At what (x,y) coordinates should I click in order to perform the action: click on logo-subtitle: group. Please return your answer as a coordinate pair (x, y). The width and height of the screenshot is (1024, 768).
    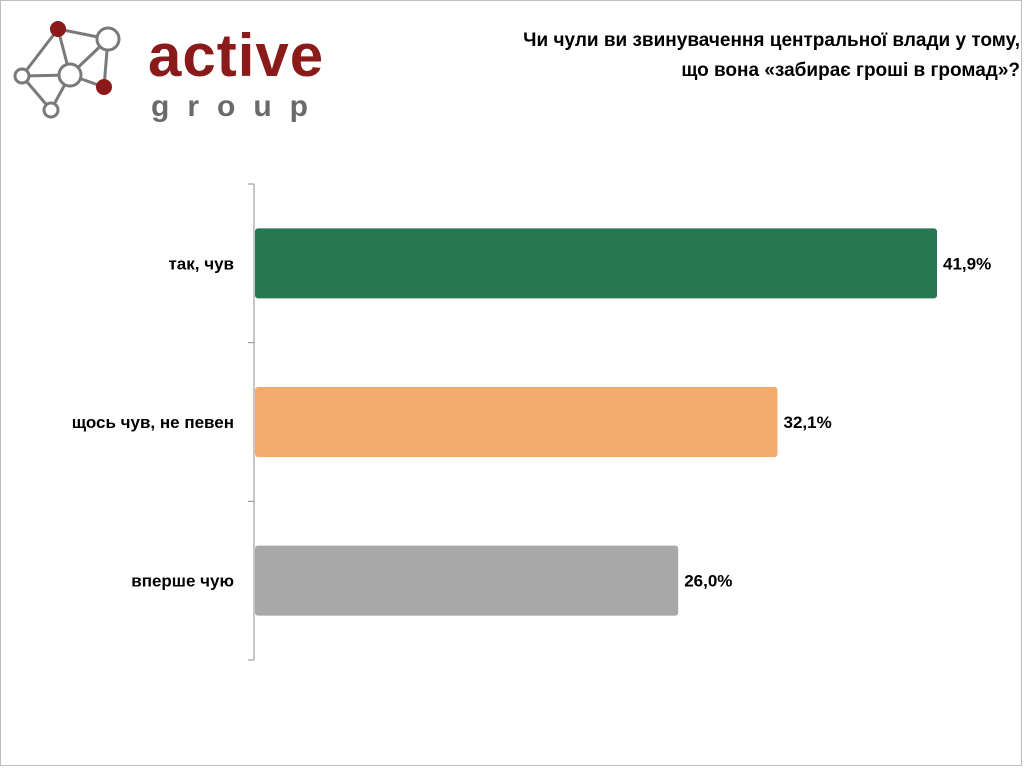
    Looking at the image, I should click on (238, 106).